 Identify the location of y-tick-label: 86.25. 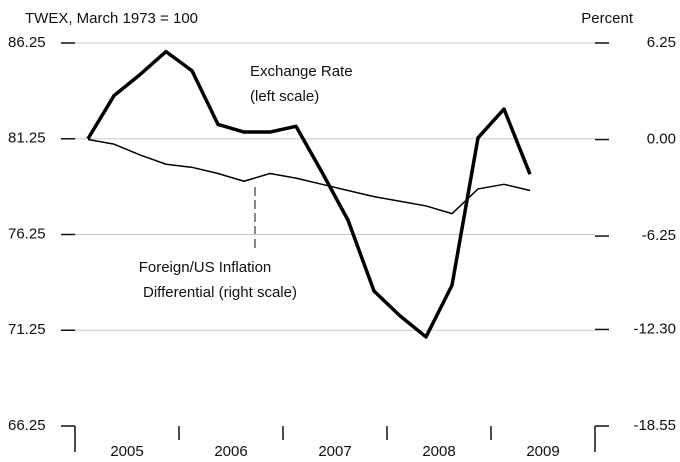
(27, 42).